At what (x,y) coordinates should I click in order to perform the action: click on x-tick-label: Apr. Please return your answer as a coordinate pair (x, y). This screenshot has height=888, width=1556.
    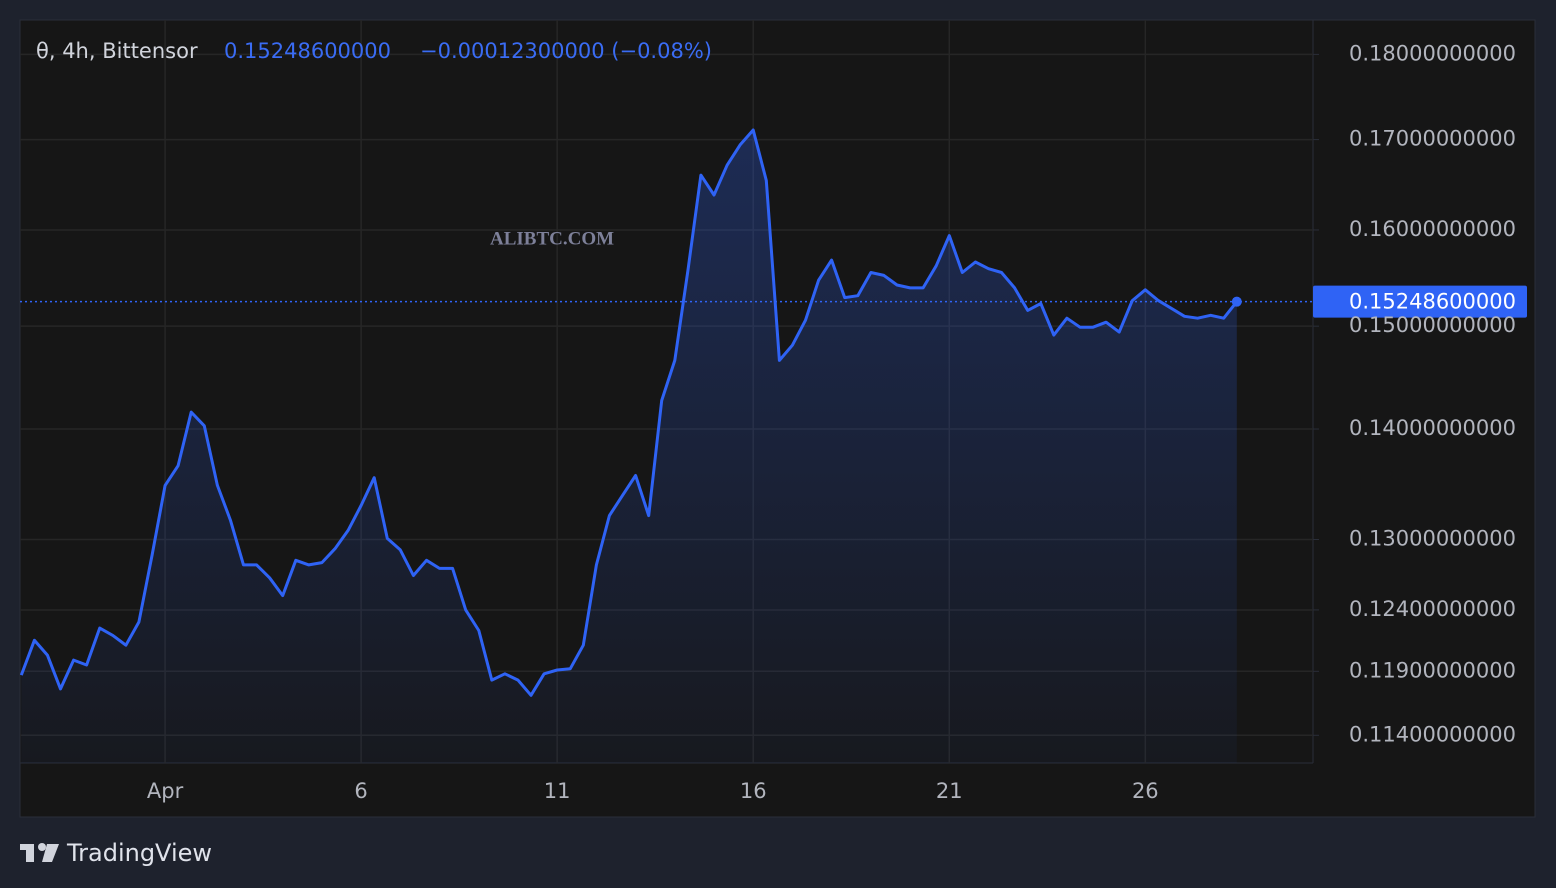
    Looking at the image, I should click on (165, 791).